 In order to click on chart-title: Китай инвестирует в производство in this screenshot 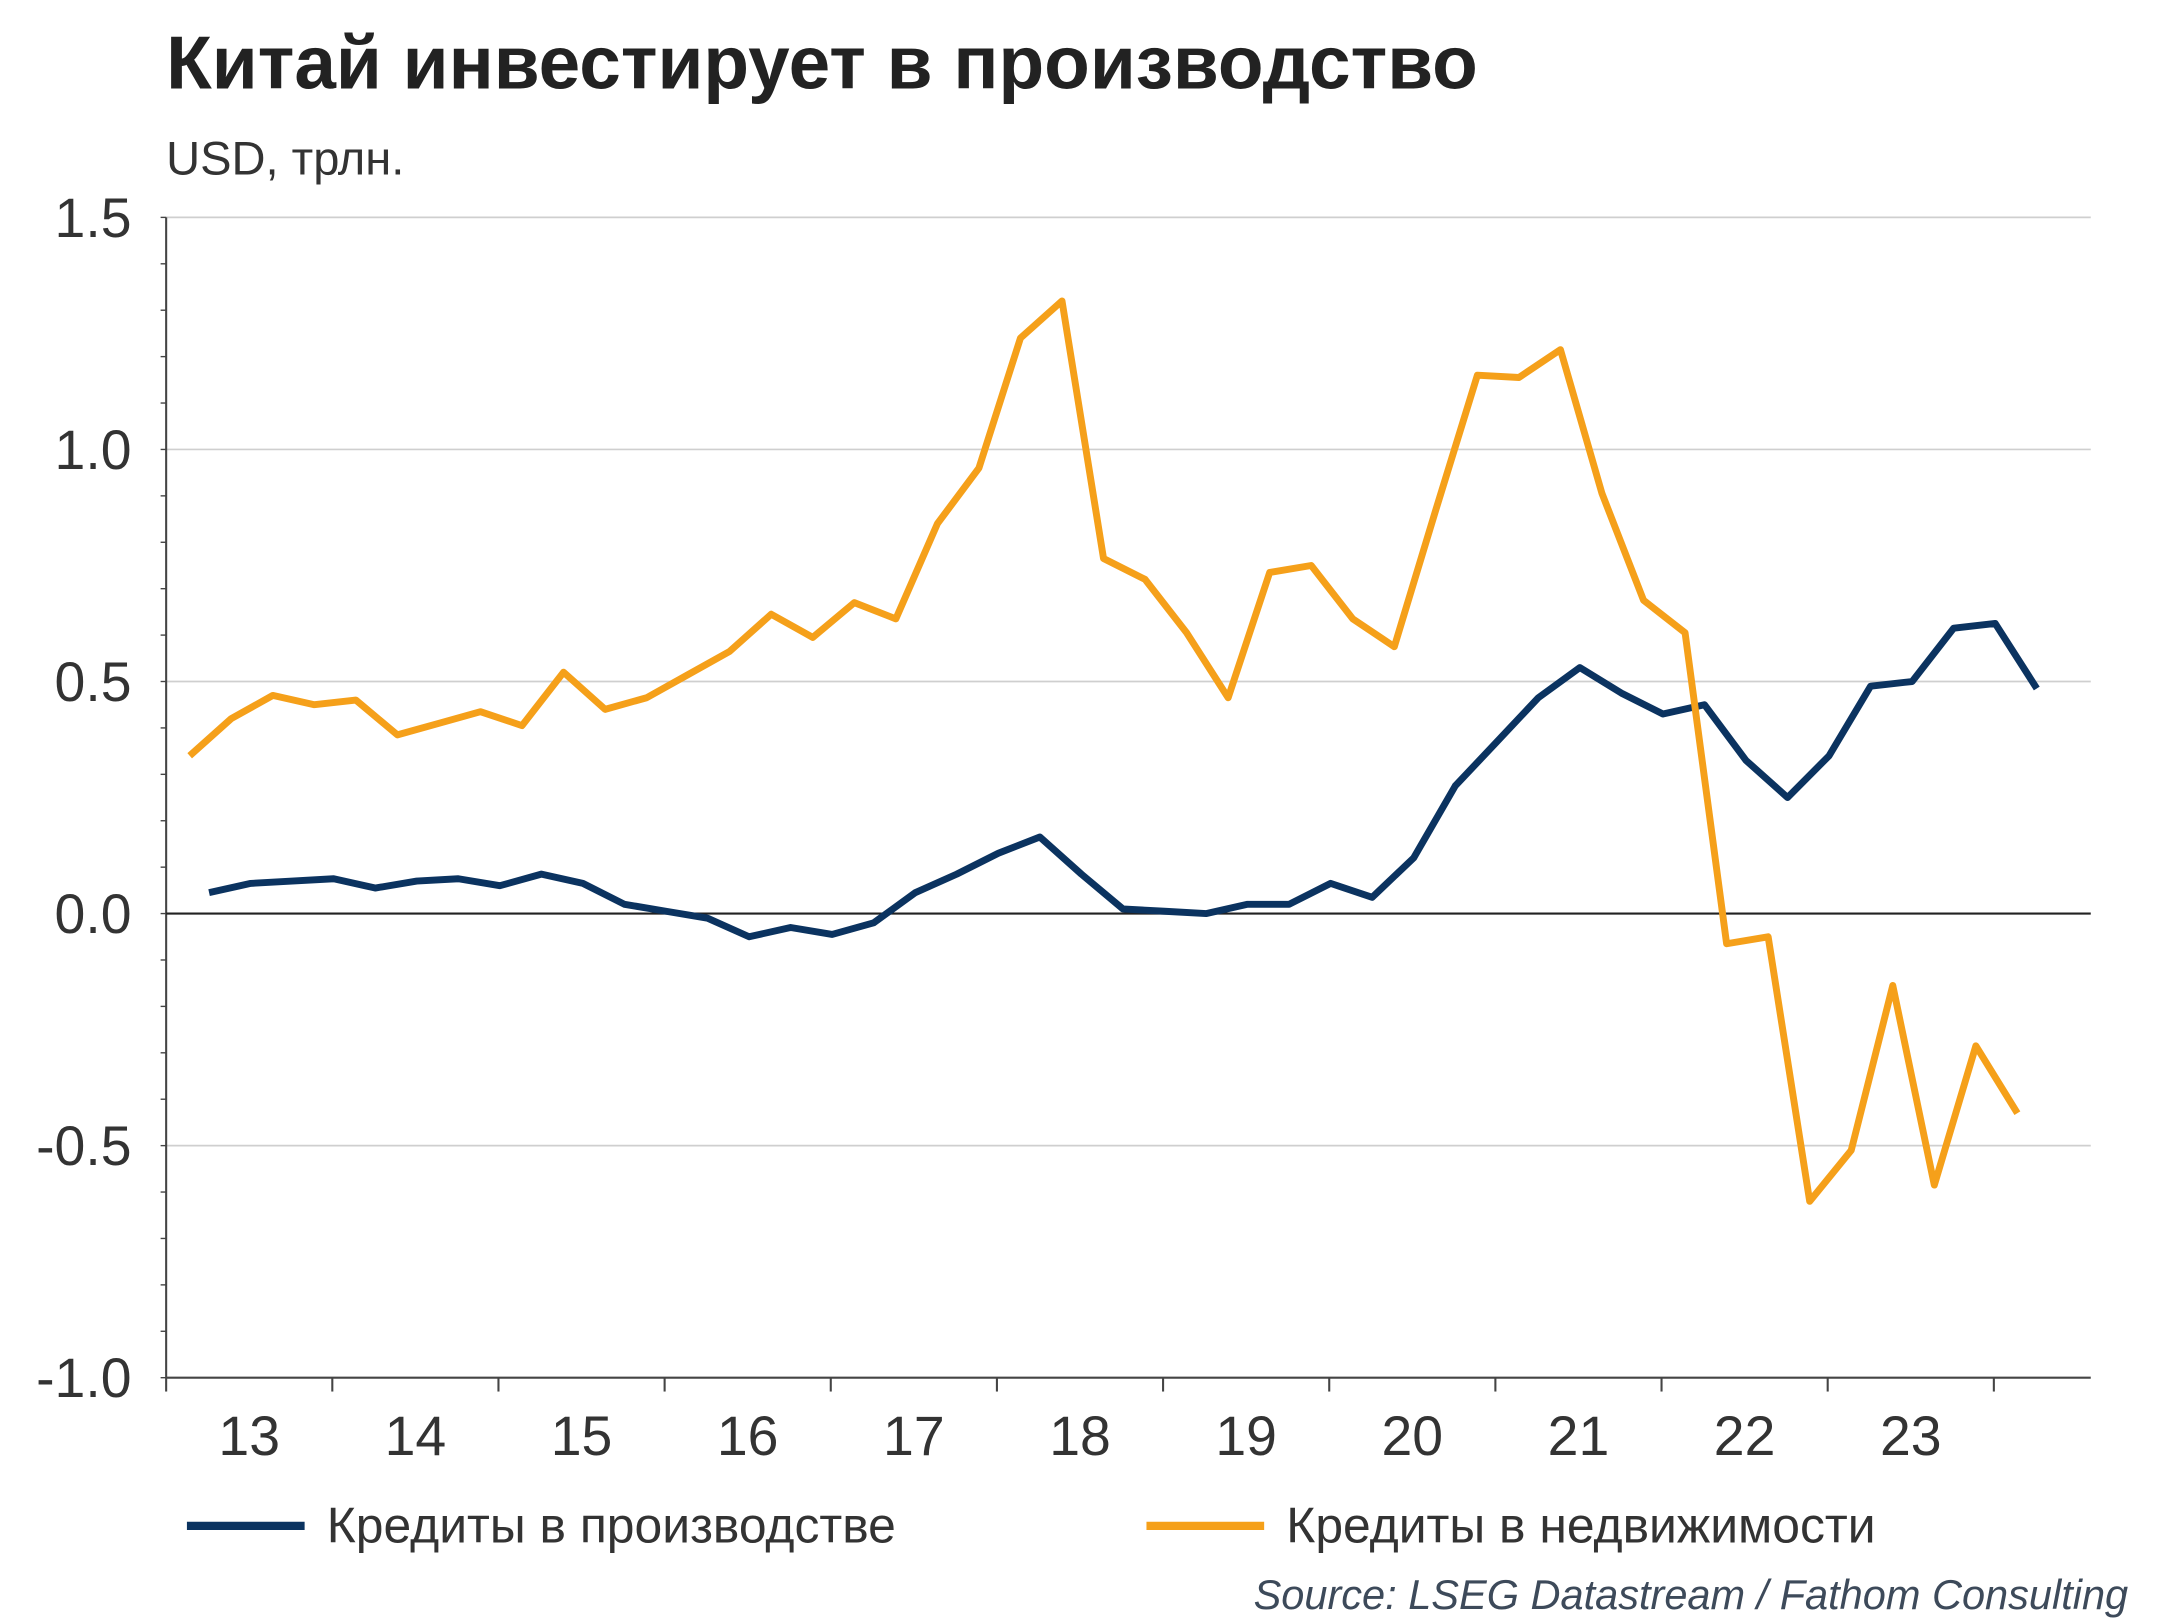, I will do `click(822, 63)`.